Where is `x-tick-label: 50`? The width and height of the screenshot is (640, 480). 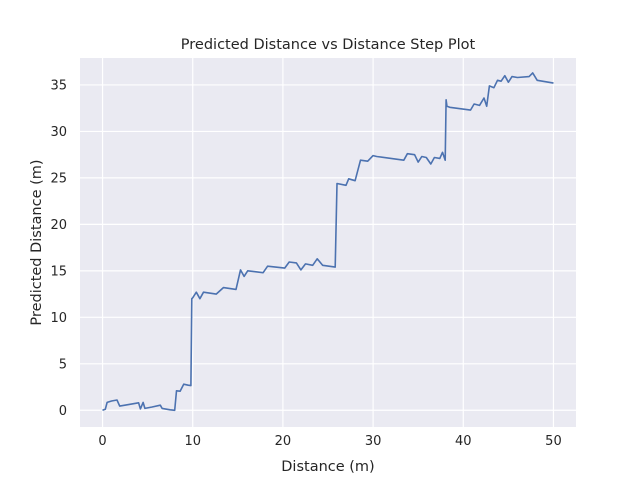
x-tick-label: 50 is located at coordinates (553, 441).